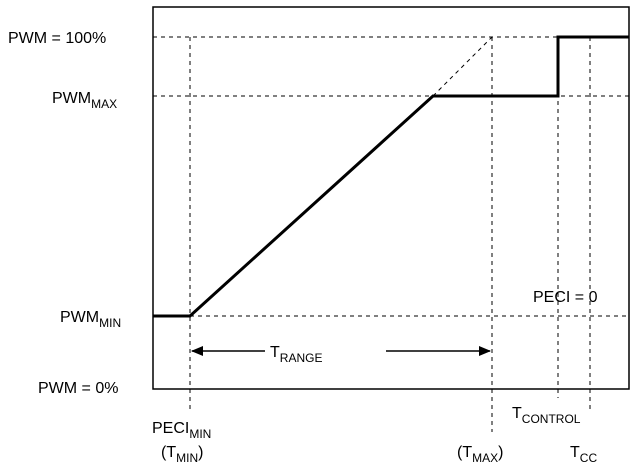  Describe the element at coordinates (84, 100) in the screenshot. I see `label-pwm-max: PWMMAX` at that location.